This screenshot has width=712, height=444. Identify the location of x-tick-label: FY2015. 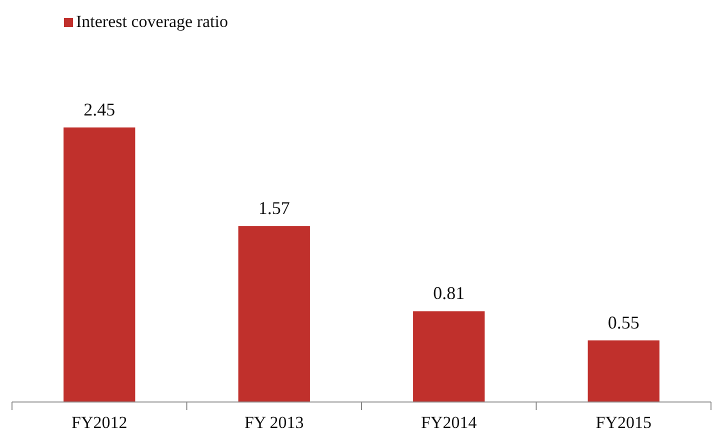
(624, 422).